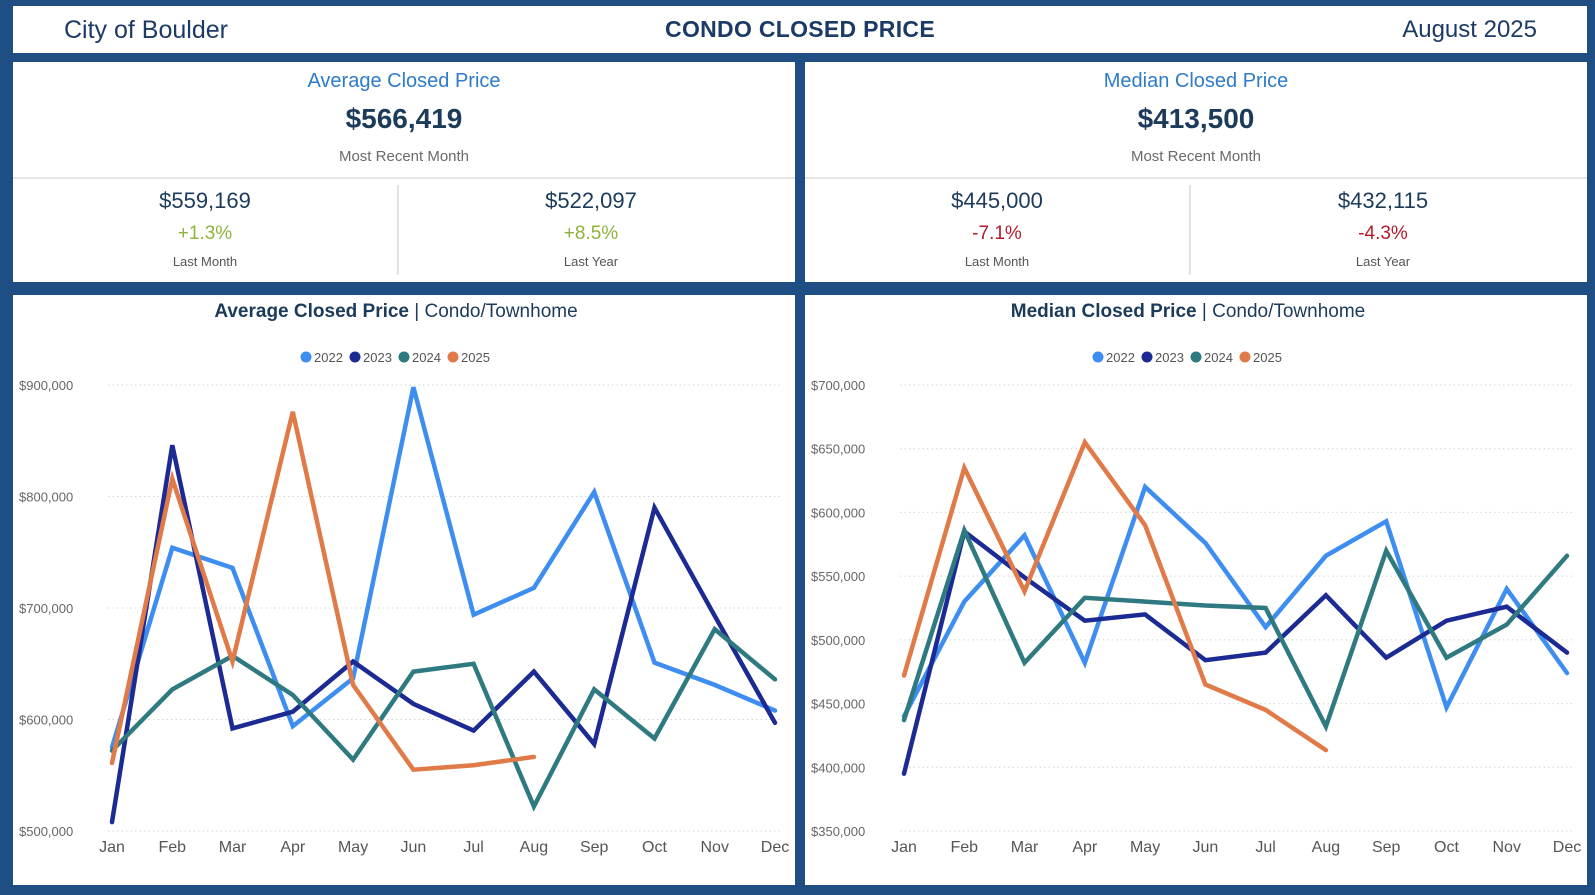  I want to click on kpi-last-month: $445,000 -7.1% Last Month, so click(997, 226).